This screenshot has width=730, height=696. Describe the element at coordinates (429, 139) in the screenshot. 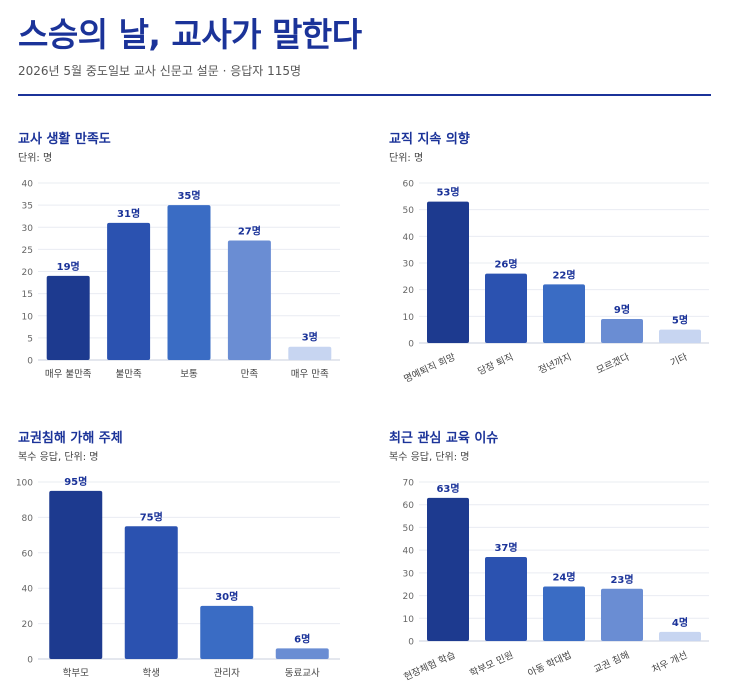

I see `chart-title: 교직 지속 의향` at that location.